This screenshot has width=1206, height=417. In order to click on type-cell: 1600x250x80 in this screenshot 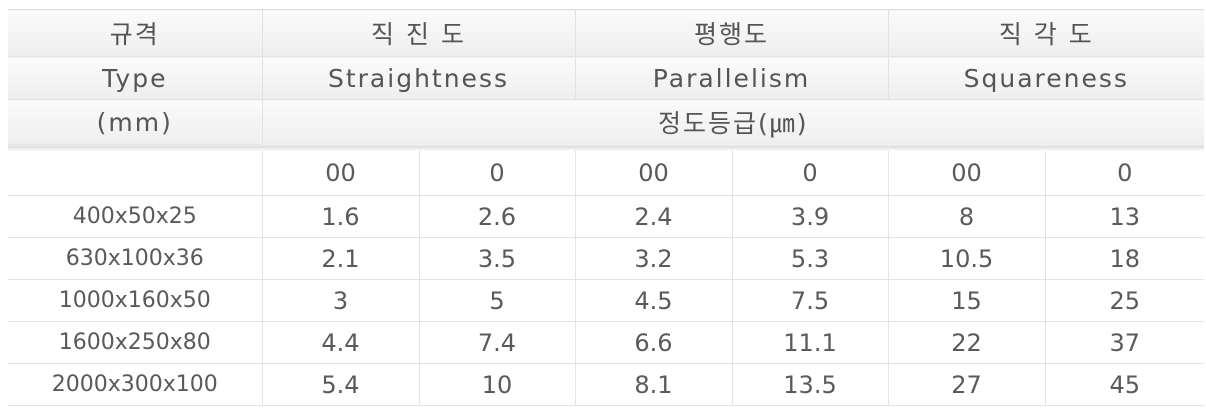, I will do `click(135, 342)`.